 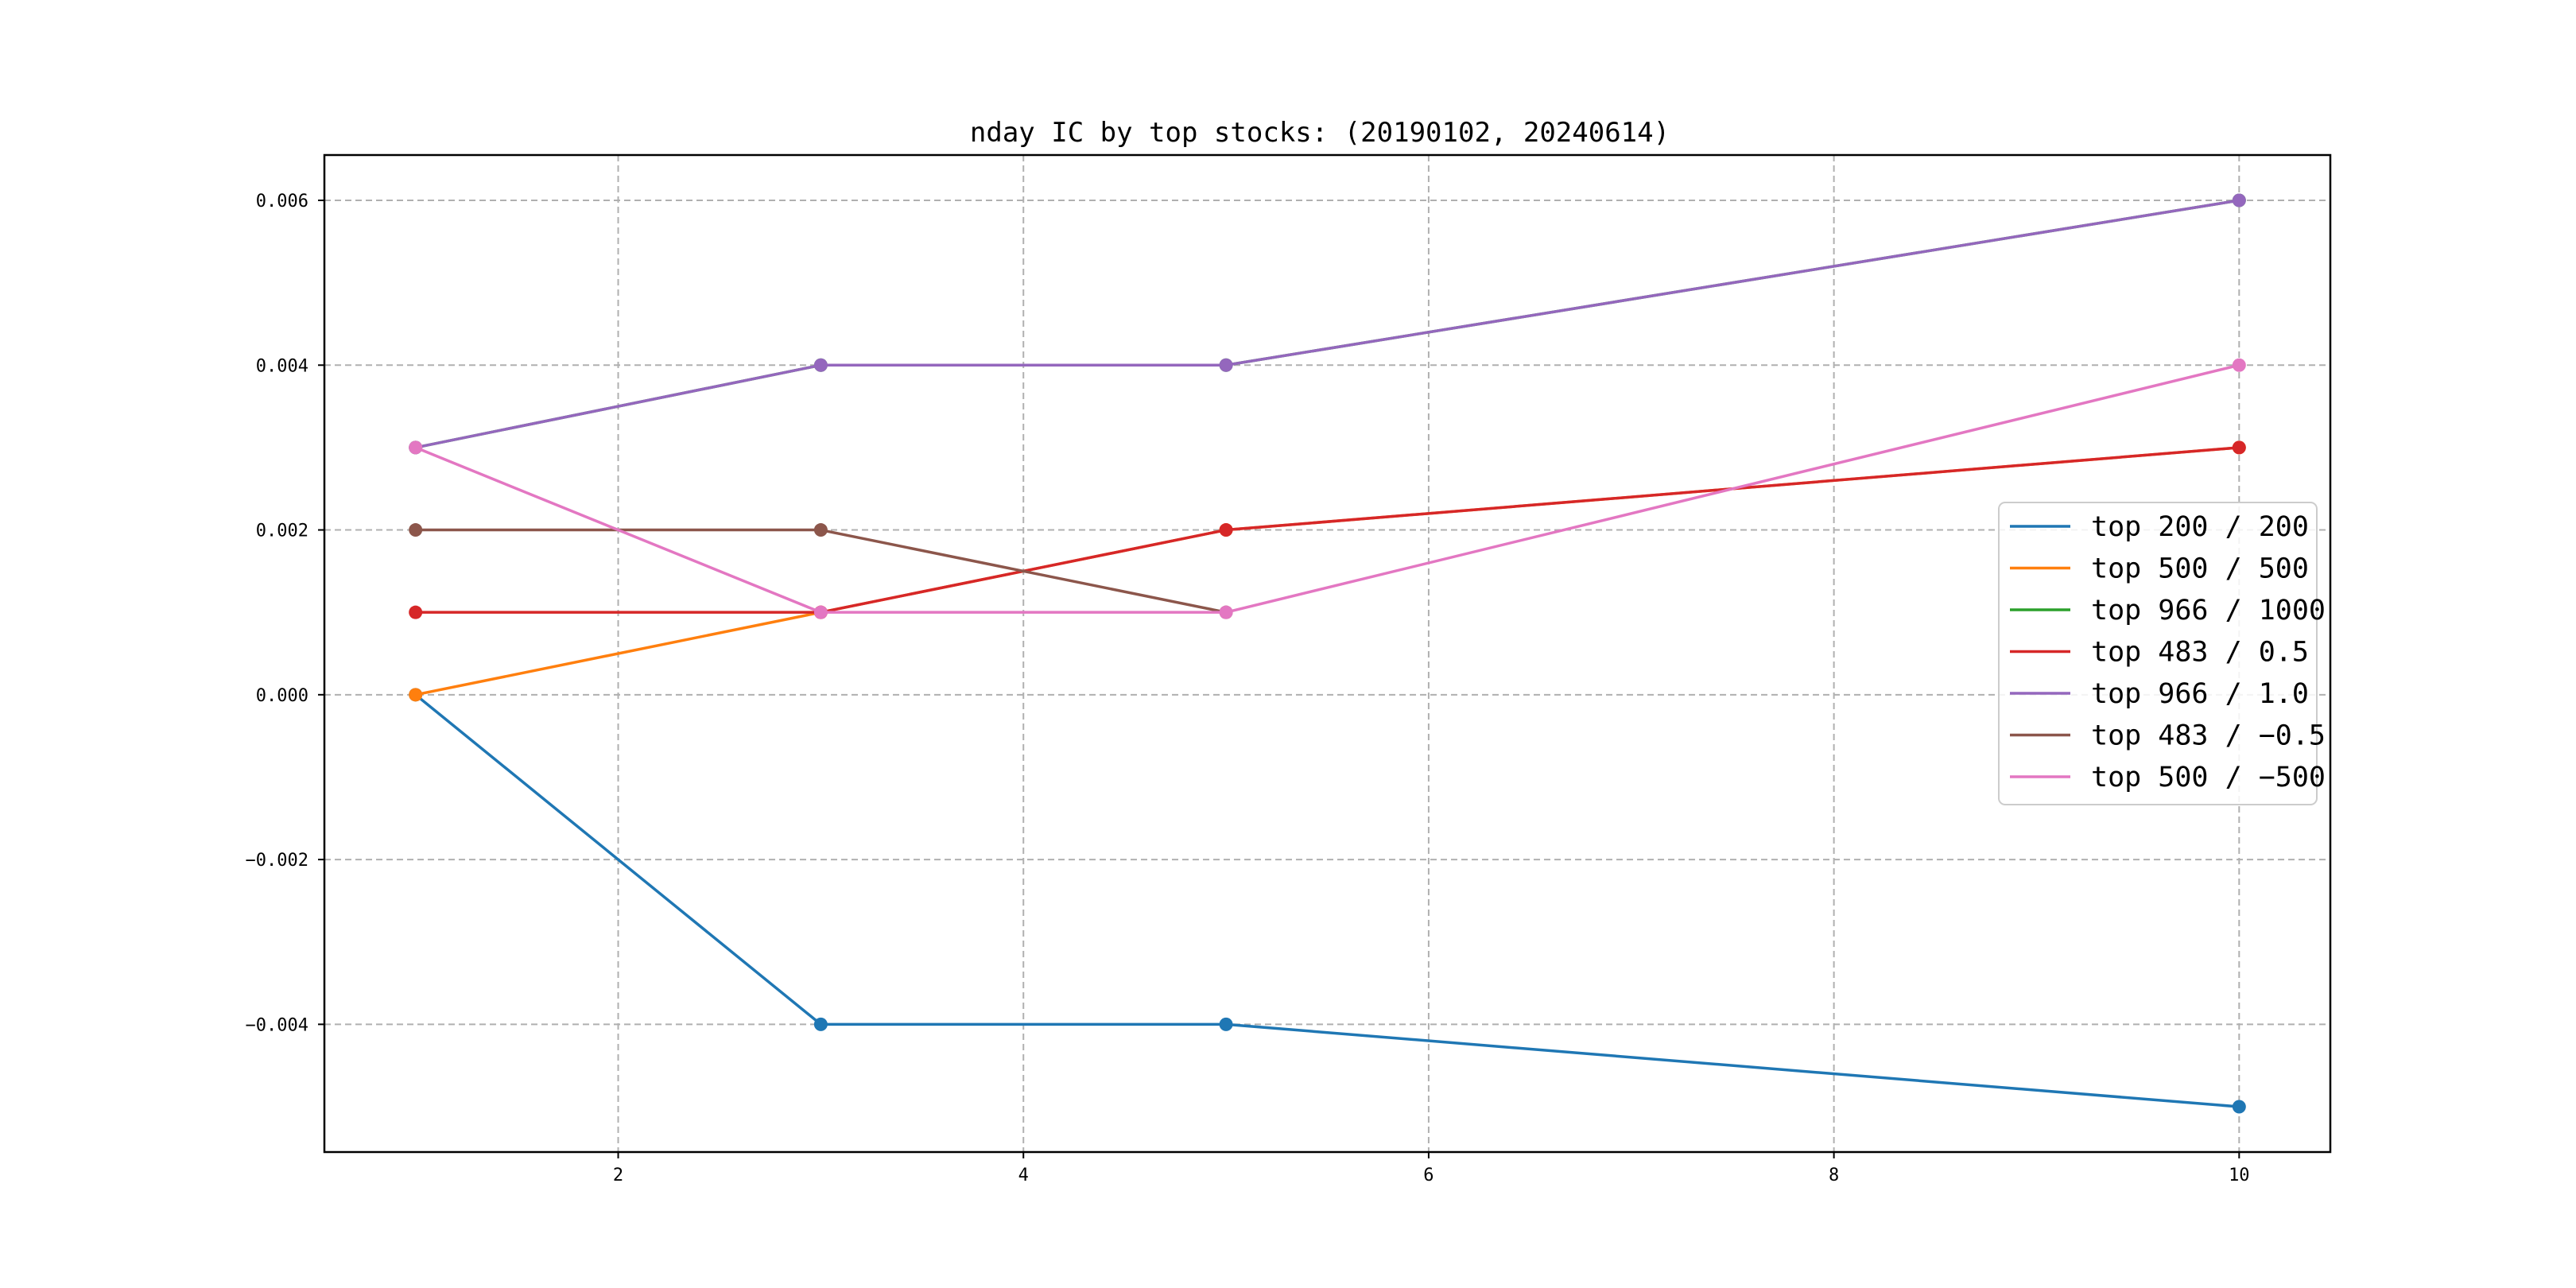 What do you see at coordinates (1024, 1175) in the screenshot?
I see `x-tick-label: 4` at bounding box center [1024, 1175].